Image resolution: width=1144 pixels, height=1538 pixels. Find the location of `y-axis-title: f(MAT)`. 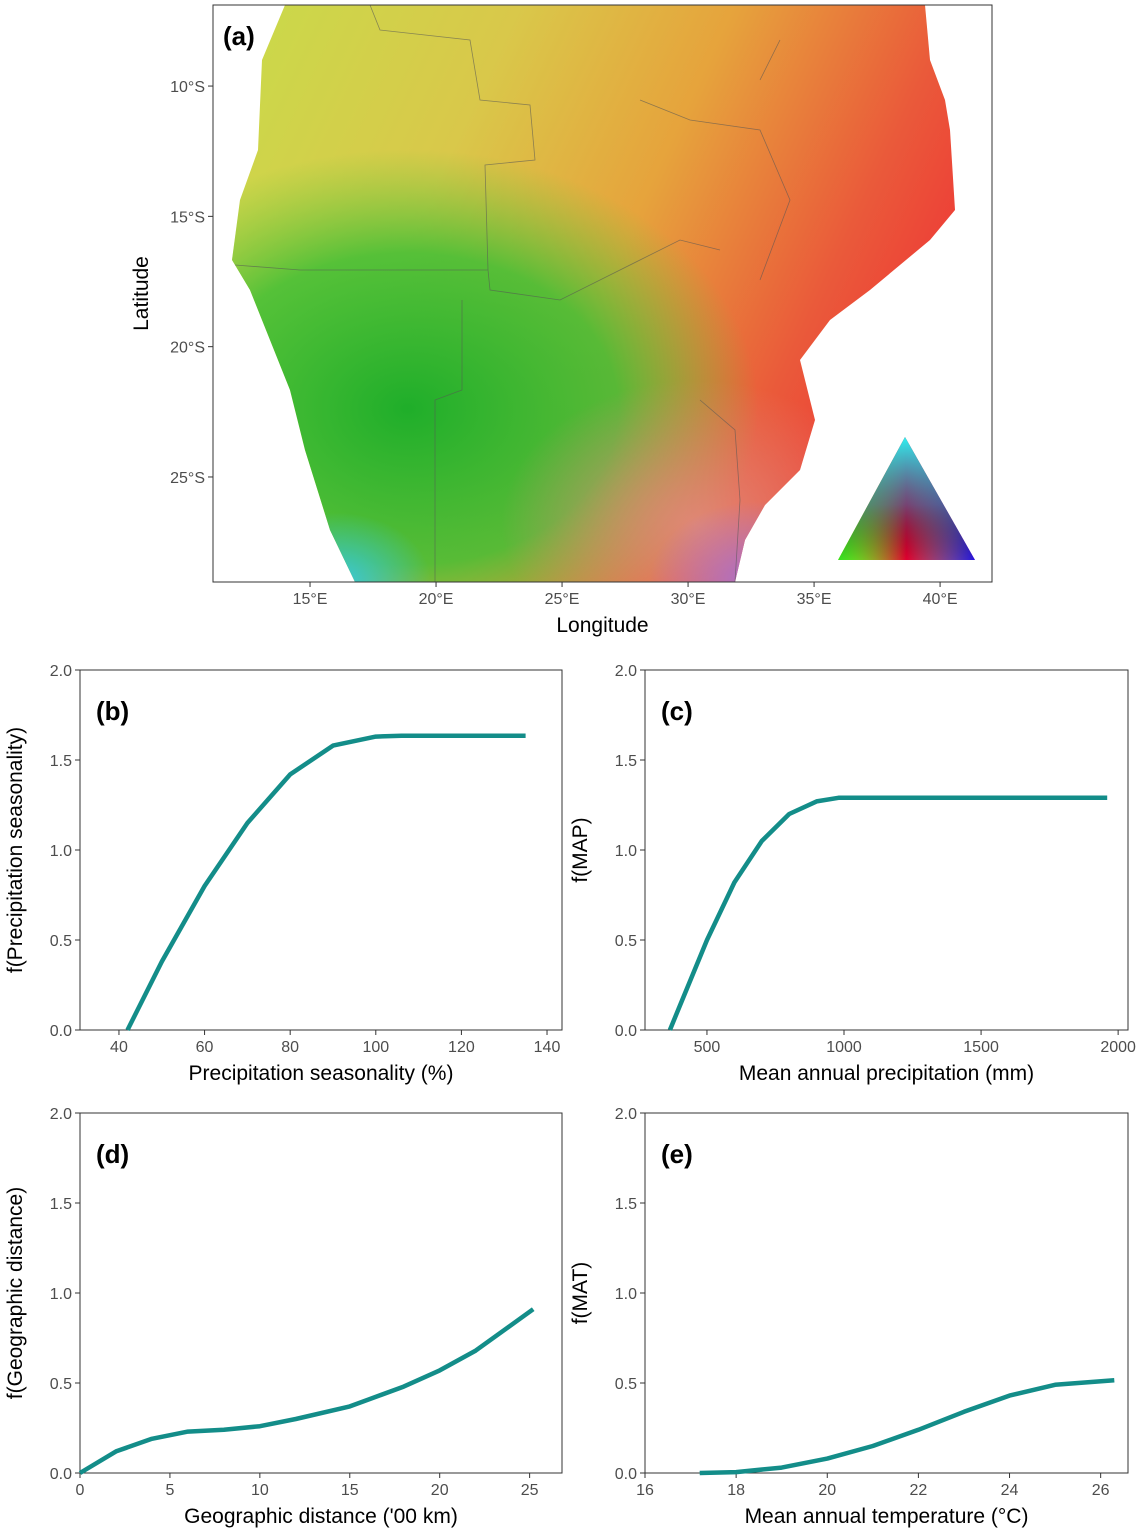

y-axis-title: f(MAT) is located at coordinates (580, 1293).